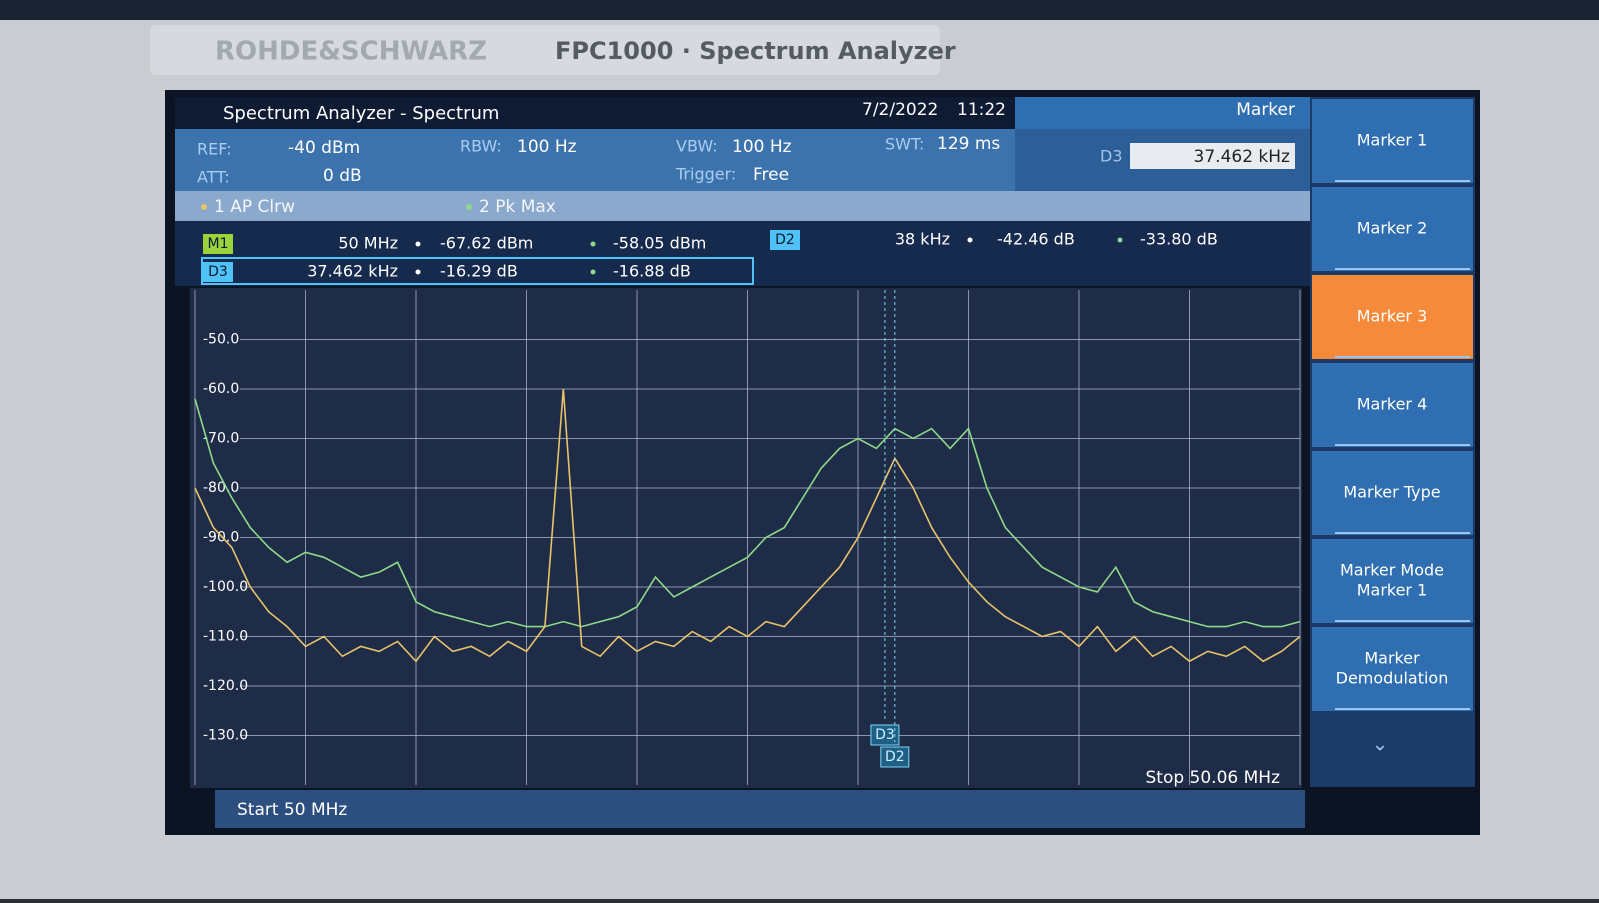  I want to click on marker-position: 37.462 kHz, so click(352, 271).